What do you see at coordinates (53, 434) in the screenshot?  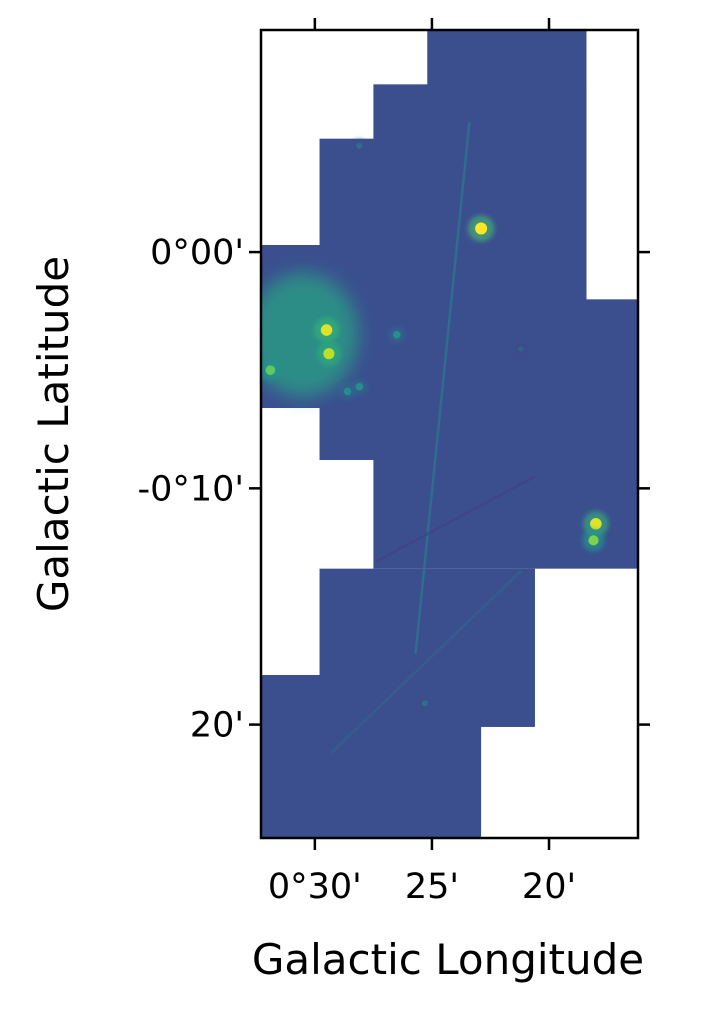 I see `y-axis-label: Galactic Latitude` at bounding box center [53, 434].